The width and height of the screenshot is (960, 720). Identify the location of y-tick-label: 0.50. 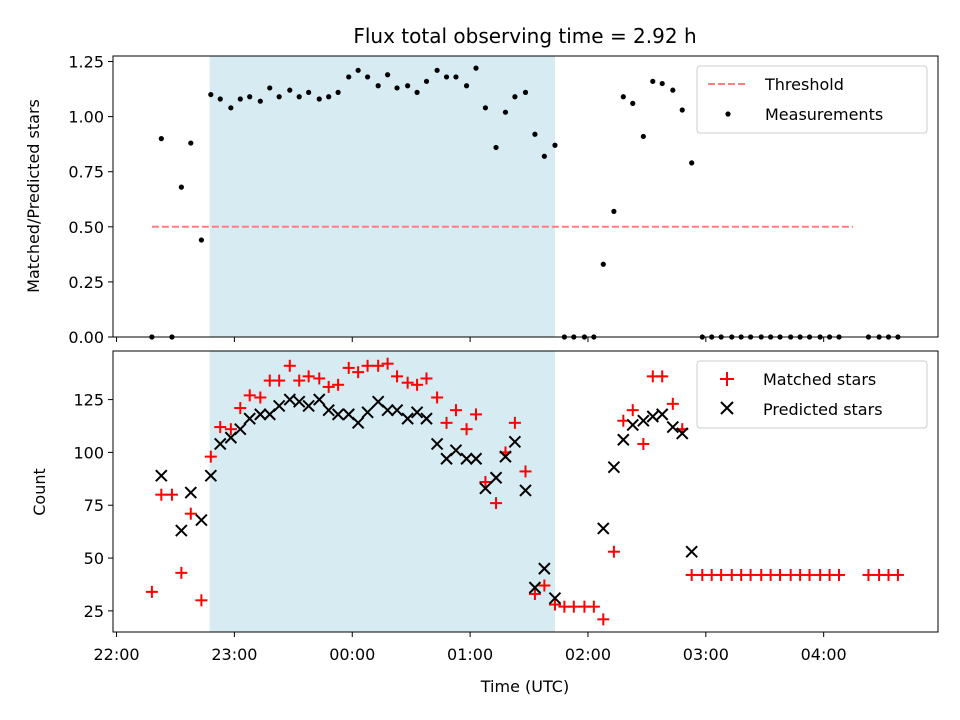
(86, 227).